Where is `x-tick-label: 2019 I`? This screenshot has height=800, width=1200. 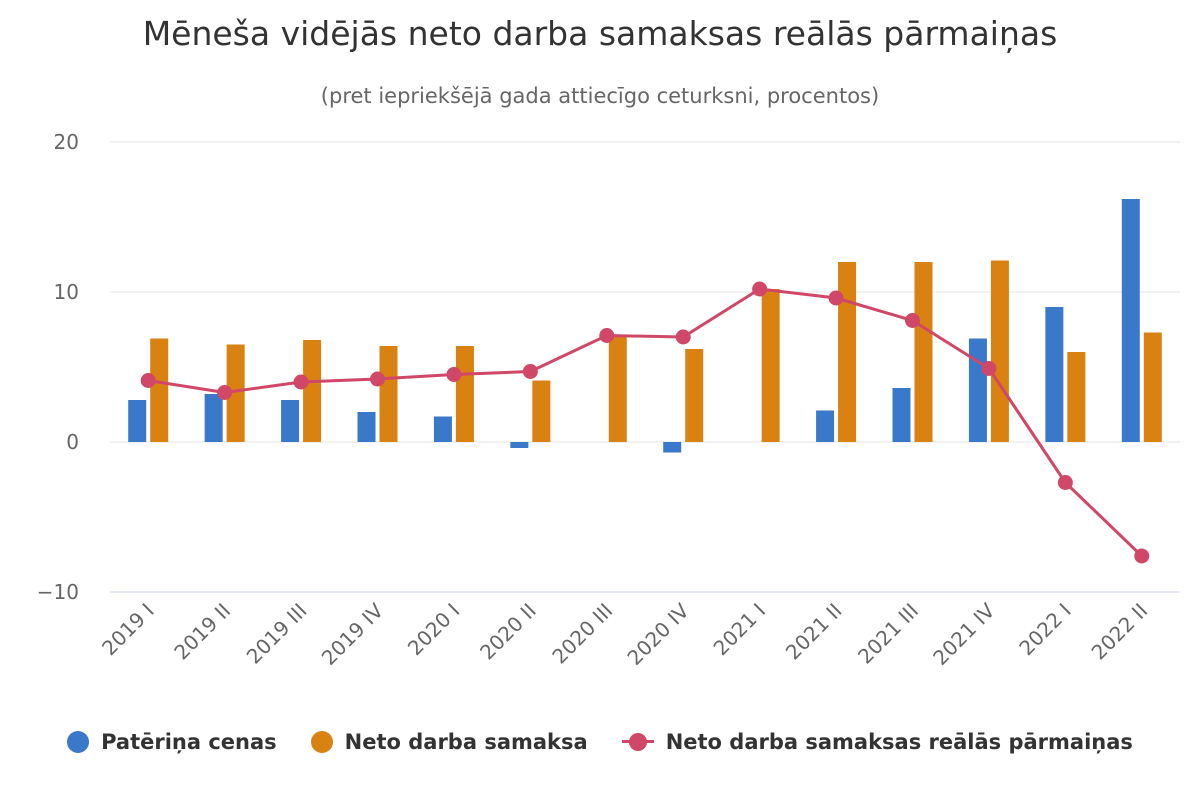
x-tick-label: 2019 I is located at coordinates (128, 630).